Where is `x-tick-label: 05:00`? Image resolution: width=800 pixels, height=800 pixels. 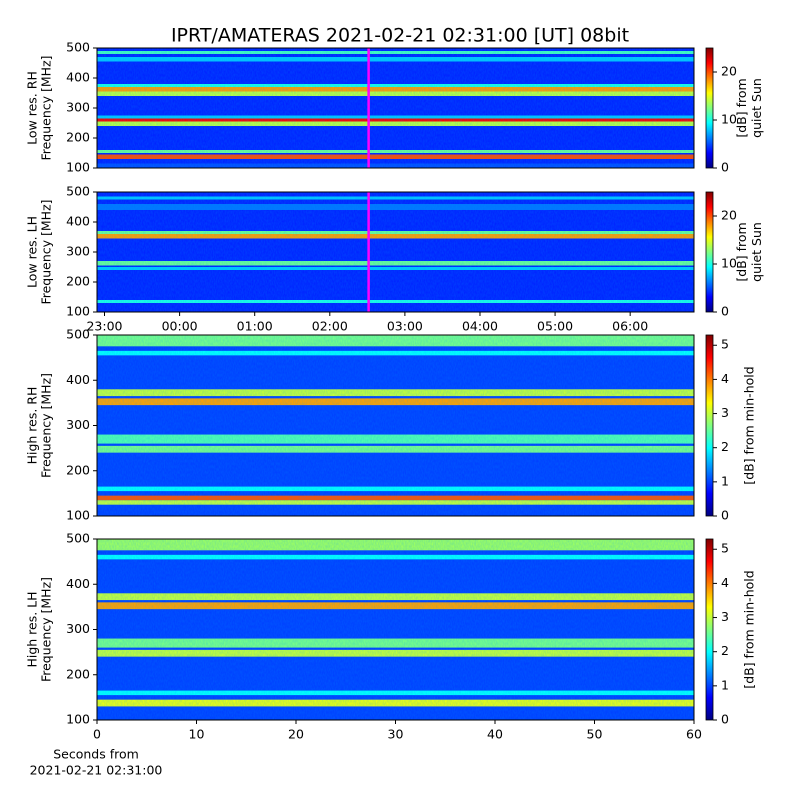 x-tick-label: 05:00 is located at coordinates (555, 326).